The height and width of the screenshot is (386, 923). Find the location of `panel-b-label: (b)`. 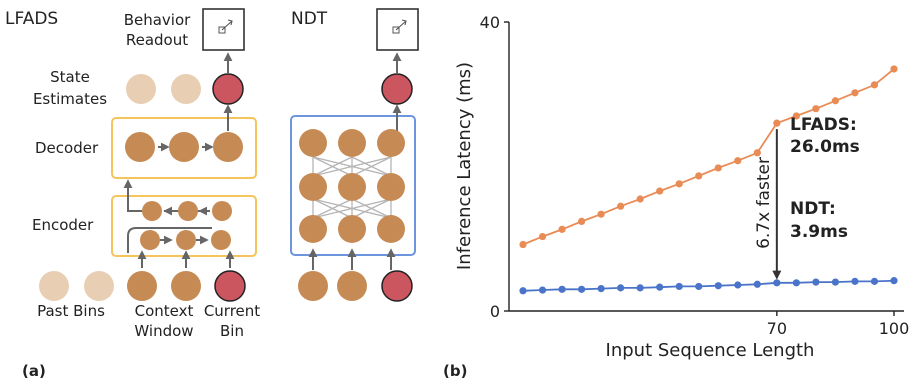

panel-b-label: (b) is located at coordinates (455, 371).